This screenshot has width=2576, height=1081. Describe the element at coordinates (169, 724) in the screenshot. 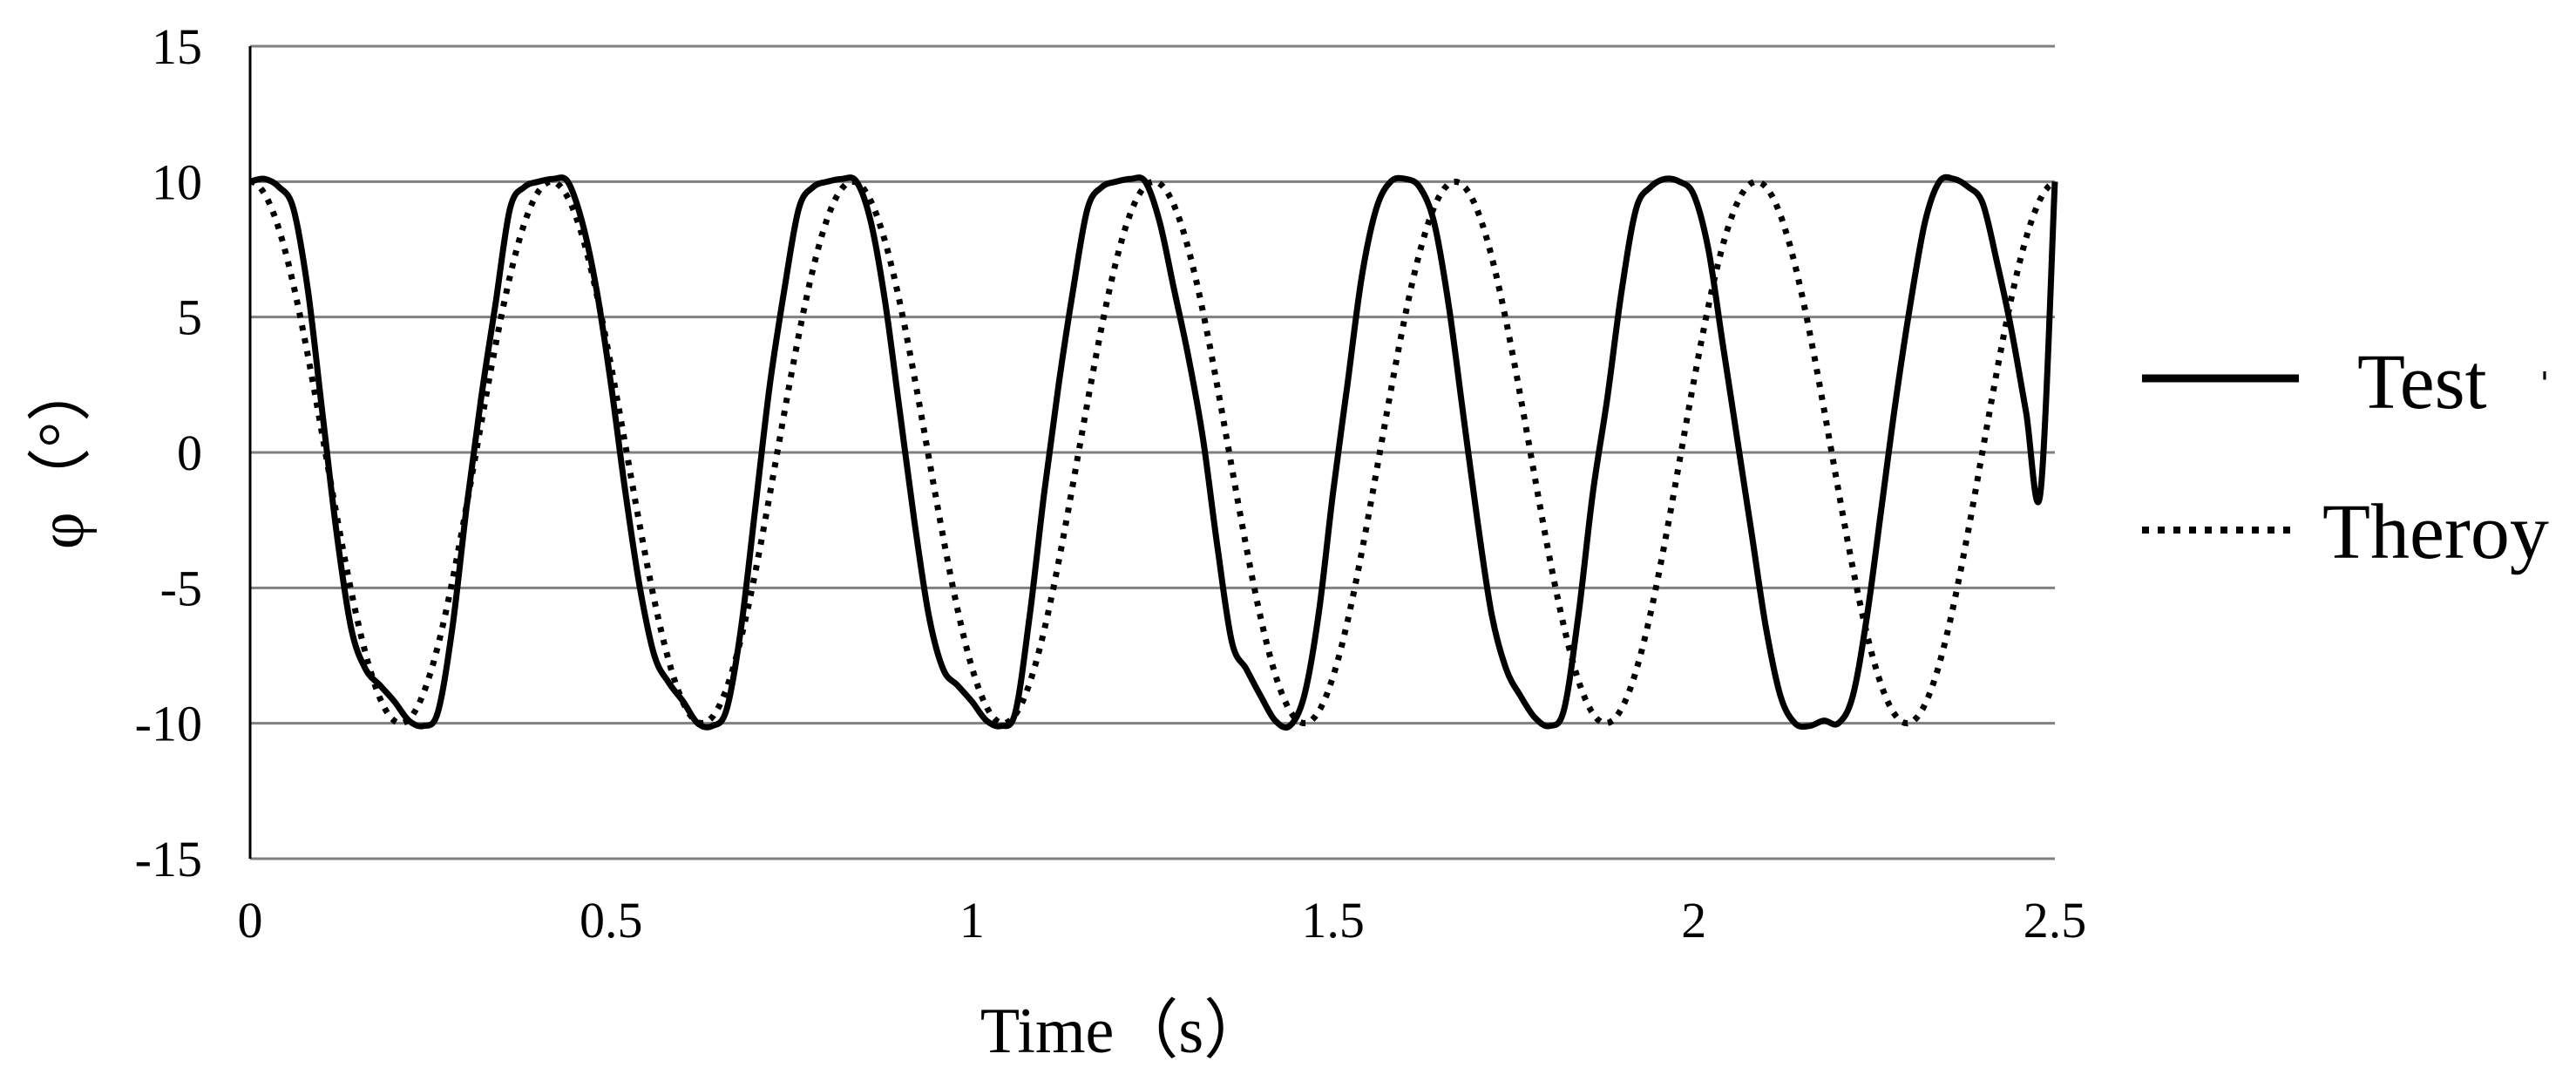

I see `y-tick-label: -10` at that location.